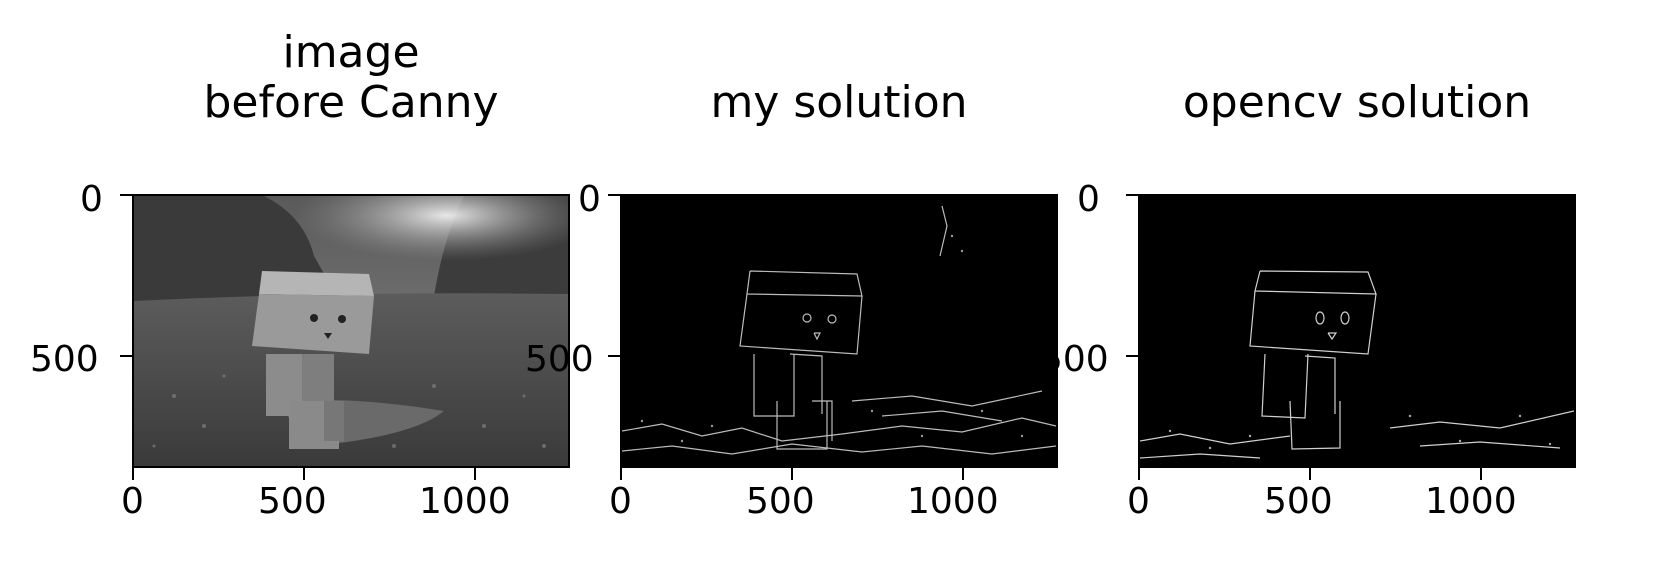 The image size is (1656, 581). What do you see at coordinates (1357, 102) in the screenshot?
I see `panel-title-opencv: opencv solution` at bounding box center [1357, 102].